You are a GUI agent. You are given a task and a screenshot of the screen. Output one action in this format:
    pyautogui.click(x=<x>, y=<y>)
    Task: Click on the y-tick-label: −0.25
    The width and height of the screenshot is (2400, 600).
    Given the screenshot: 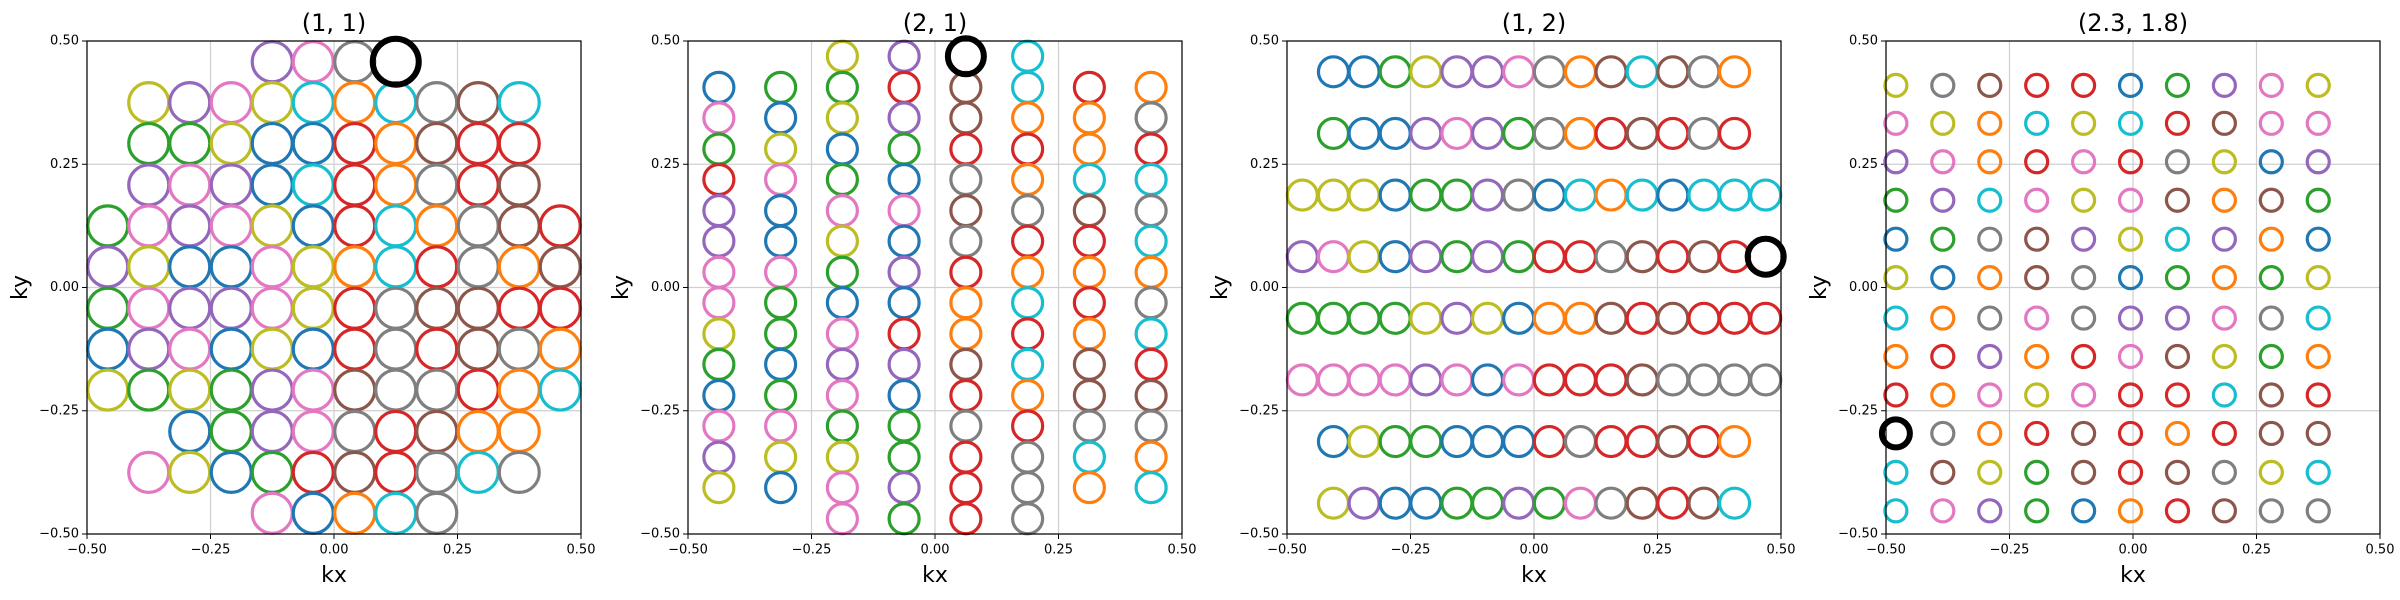 What is the action you would take?
    pyautogui.click(x=1858, y=410)
    